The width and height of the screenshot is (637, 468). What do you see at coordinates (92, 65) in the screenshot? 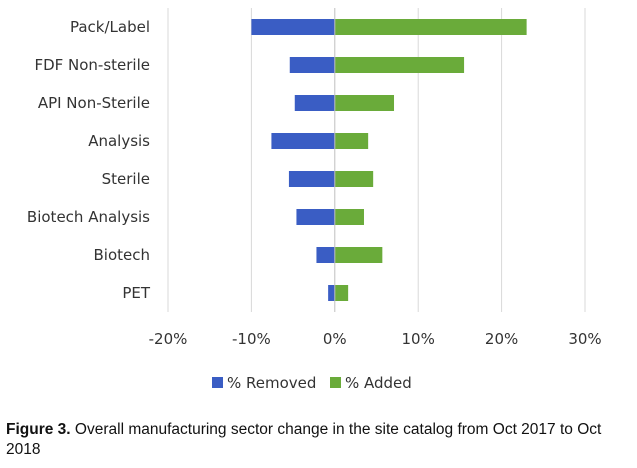
I see `category-label-1: FDF Non-sterile` at bounding box center [92, 65].